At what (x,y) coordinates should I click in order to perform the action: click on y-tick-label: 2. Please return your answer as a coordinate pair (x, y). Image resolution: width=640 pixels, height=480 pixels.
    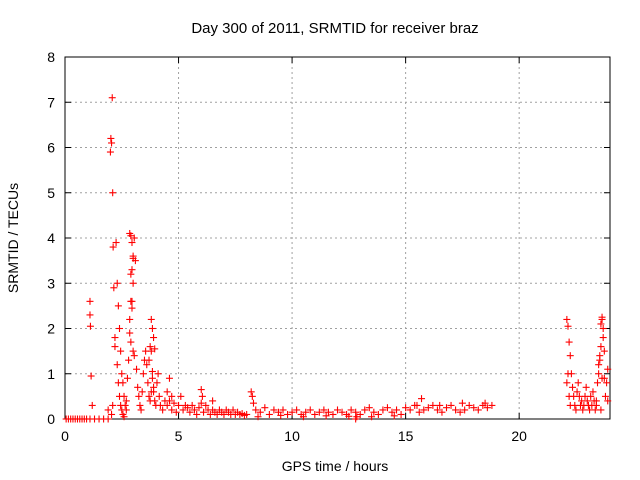
    Looking at the image, I should click on (51, 329).